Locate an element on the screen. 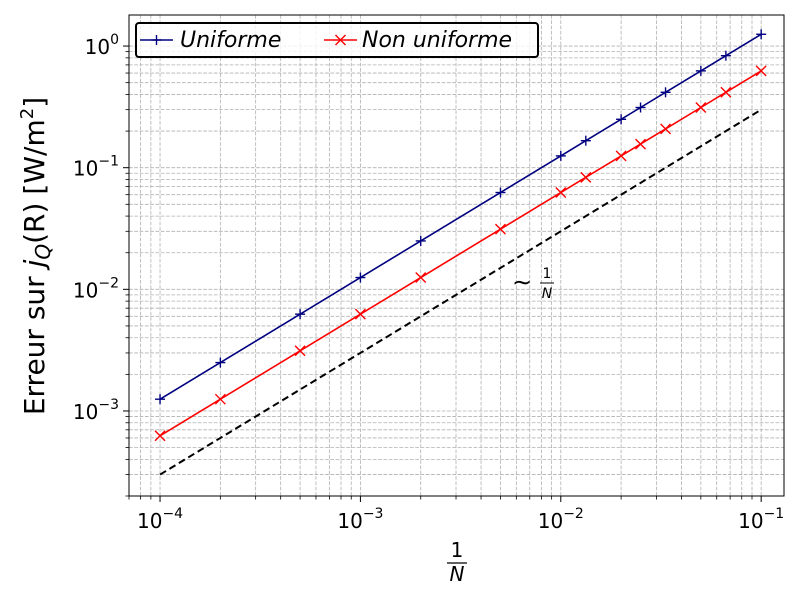 The image size is (800, 600). legend-entry-non-uniforme: Non uniforme is located at coordinates (418, 40).